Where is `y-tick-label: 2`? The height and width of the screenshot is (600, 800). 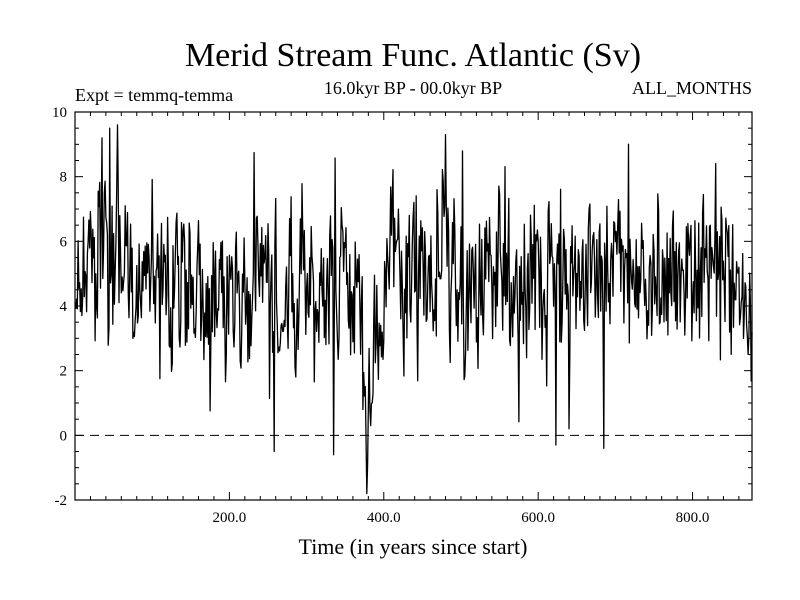 y-tick-label: 2 is located at coordinates (64, 372).